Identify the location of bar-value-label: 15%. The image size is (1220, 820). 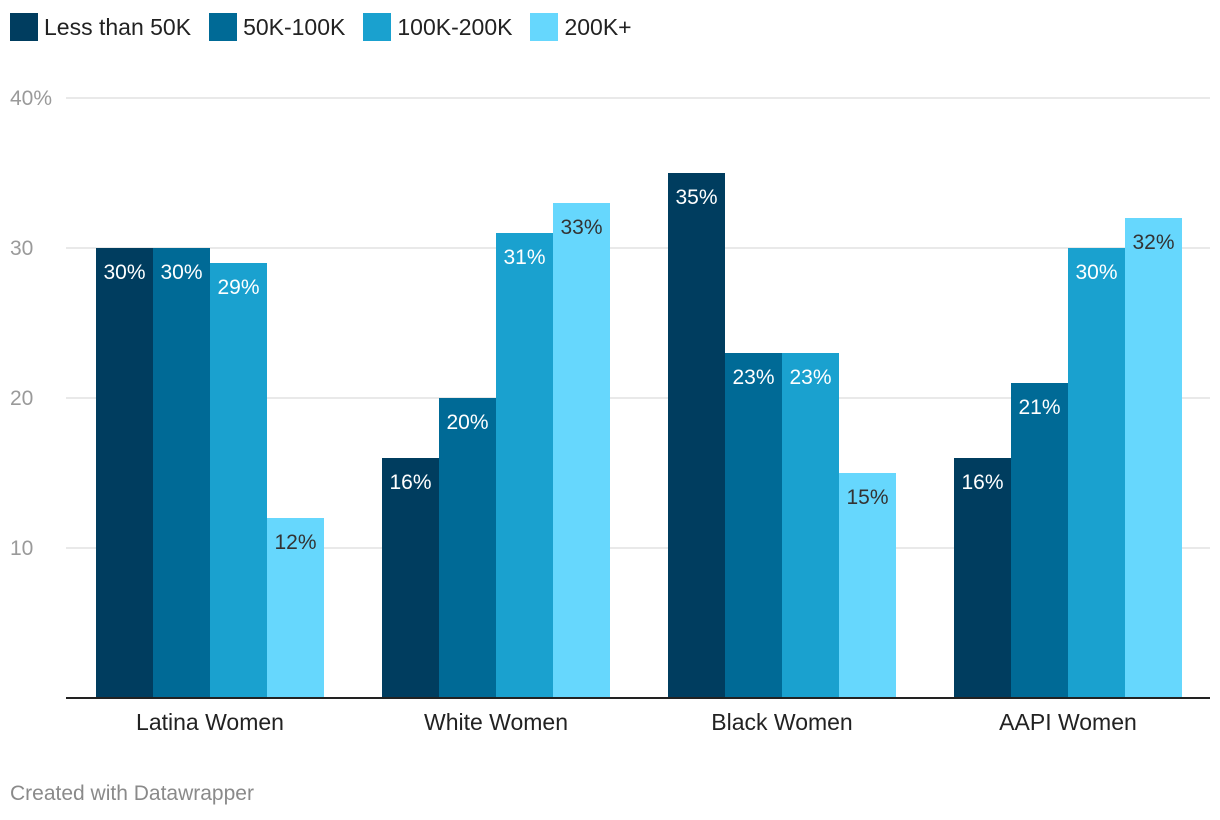
(867, 497).